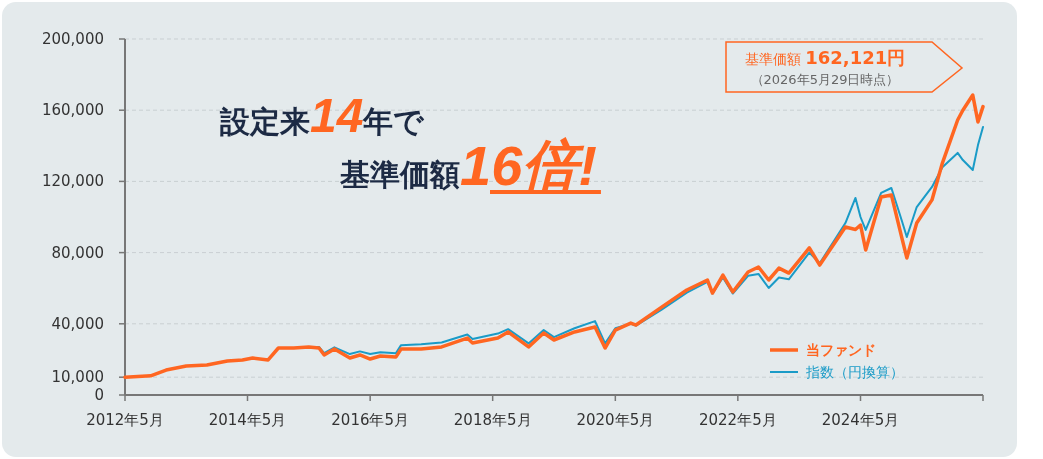 The width and height of the screenshot is (1043, 459). Describe the element at coordinates (77, 252) in the screenshot. I see `y-tick-label: 80,000` at that location.